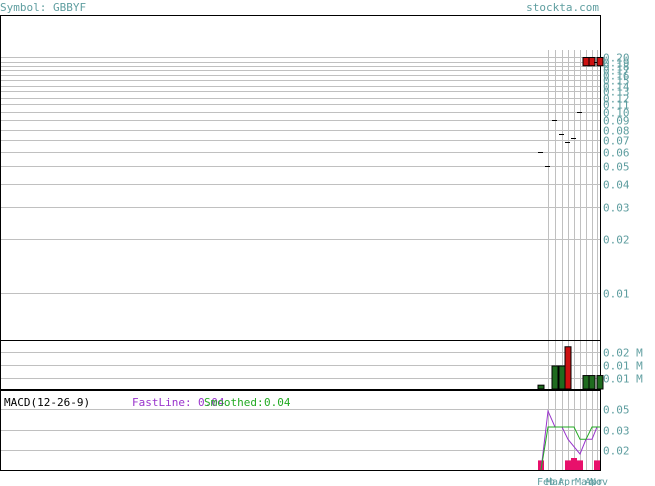  I want to click on price-tick-label: 0.13, so click(616, 92).